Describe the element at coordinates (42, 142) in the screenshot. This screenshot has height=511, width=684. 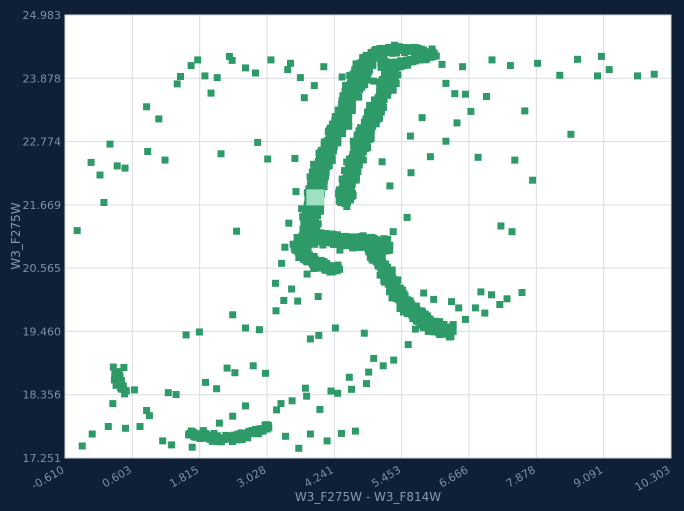
I see `y-tick-label: 22.774` at that location.